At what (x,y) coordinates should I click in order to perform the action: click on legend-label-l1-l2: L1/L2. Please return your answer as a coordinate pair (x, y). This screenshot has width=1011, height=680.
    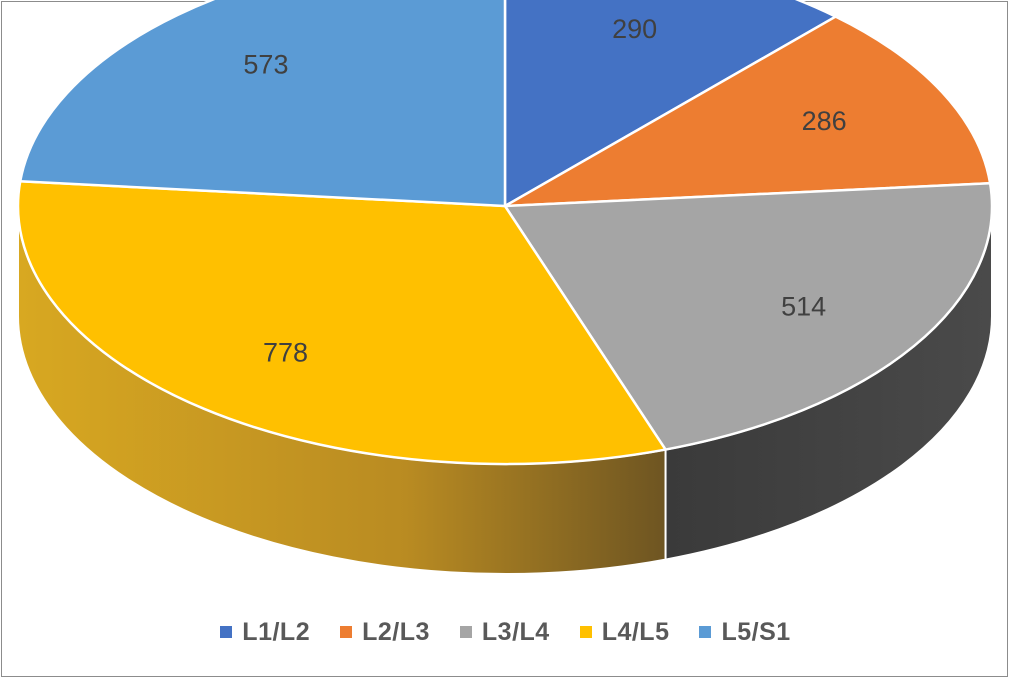
    Looking at the image, I should click on (276, 631).